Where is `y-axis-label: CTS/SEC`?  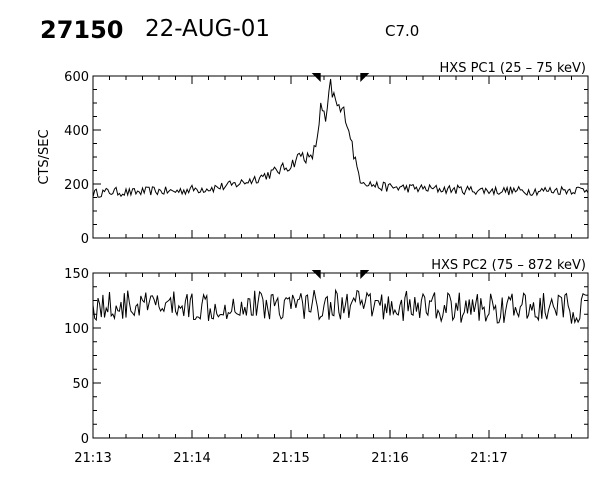 y-axis-label: CTS/SEC is located at coordinates (44, 156).